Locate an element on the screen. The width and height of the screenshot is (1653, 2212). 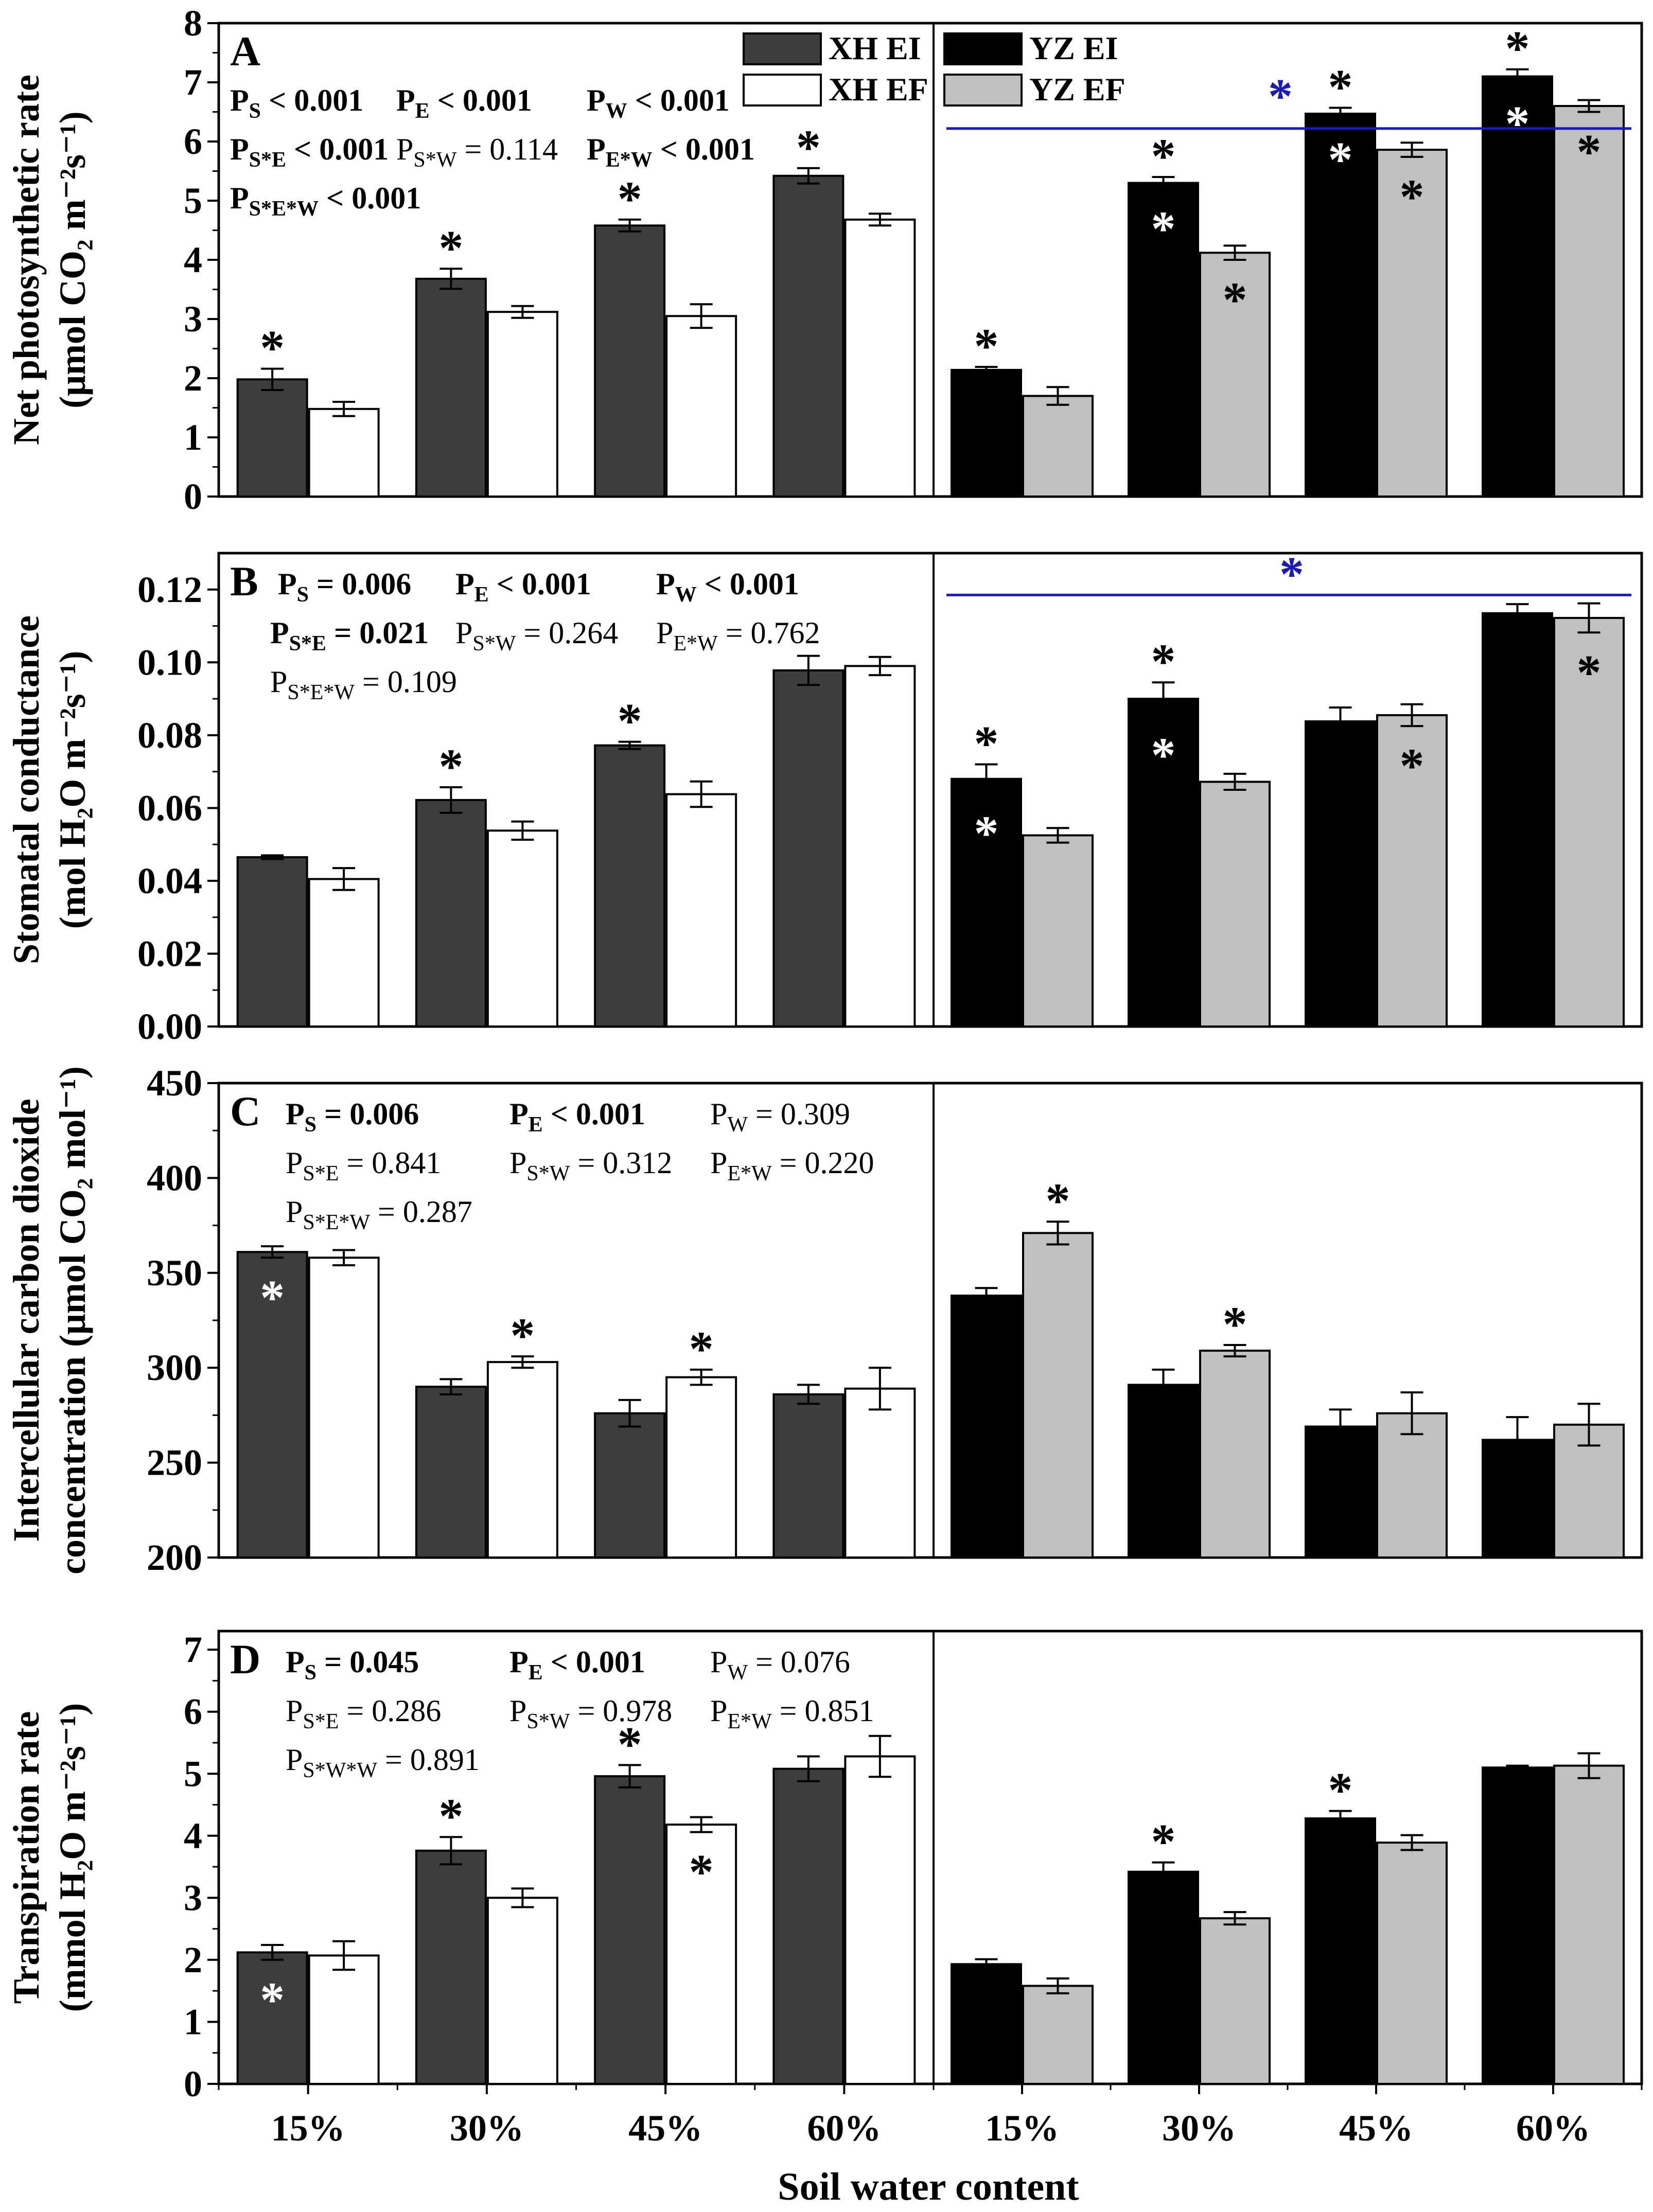
stat-label: PS*E < 0.001 is located at coordinates (309, 152).